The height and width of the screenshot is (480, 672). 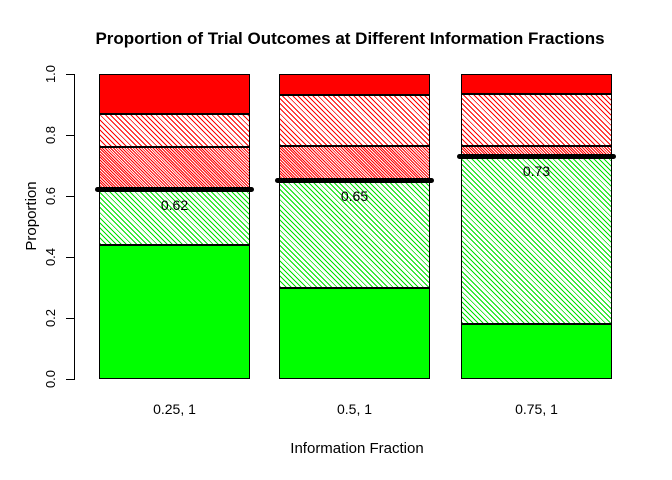 I want to click on x-category-label-0: 0.25, 1, so click(x=174, y=409).